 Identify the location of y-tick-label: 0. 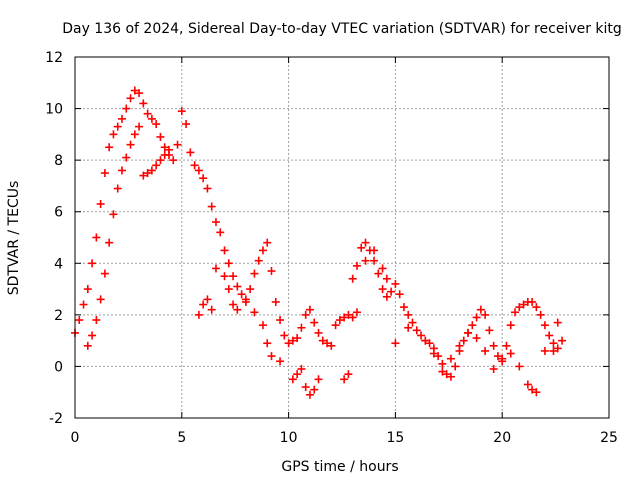
(58, 367).